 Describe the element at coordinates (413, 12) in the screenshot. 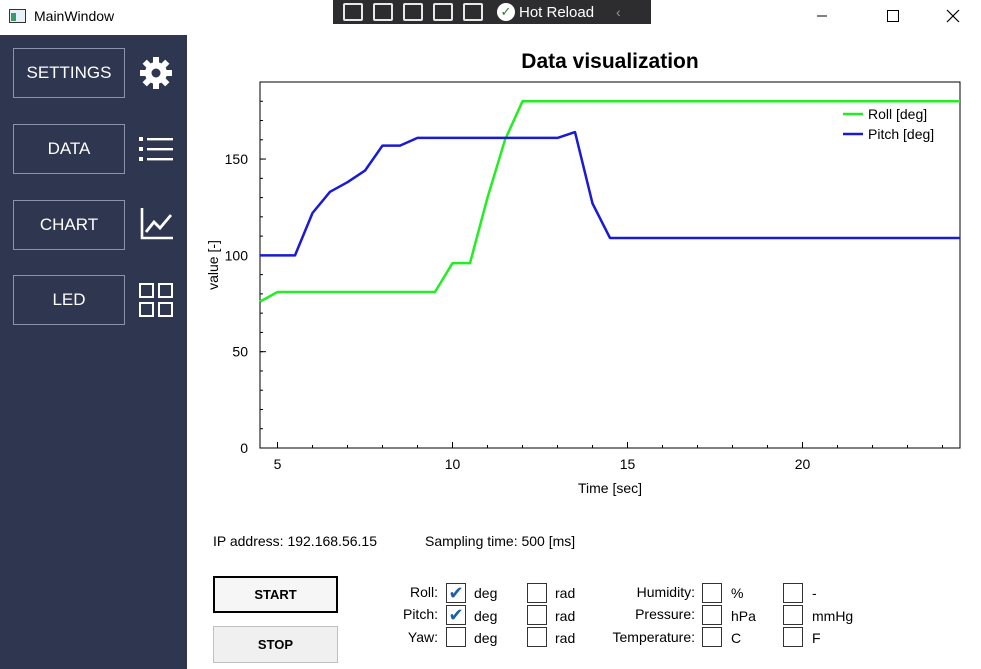

I see `display-adorners-icon` at that location.